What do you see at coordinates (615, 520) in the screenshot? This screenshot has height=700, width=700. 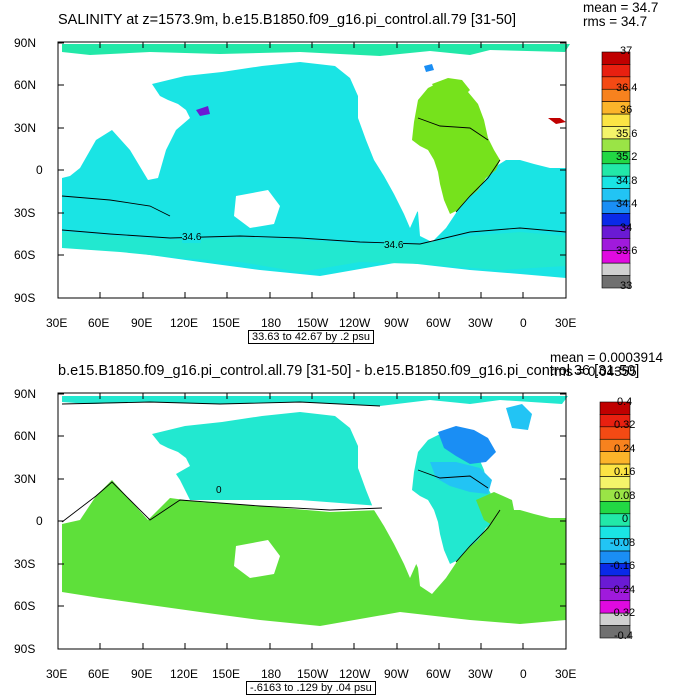 I see `panel2-colorbar` at bounding box center [615, 520].